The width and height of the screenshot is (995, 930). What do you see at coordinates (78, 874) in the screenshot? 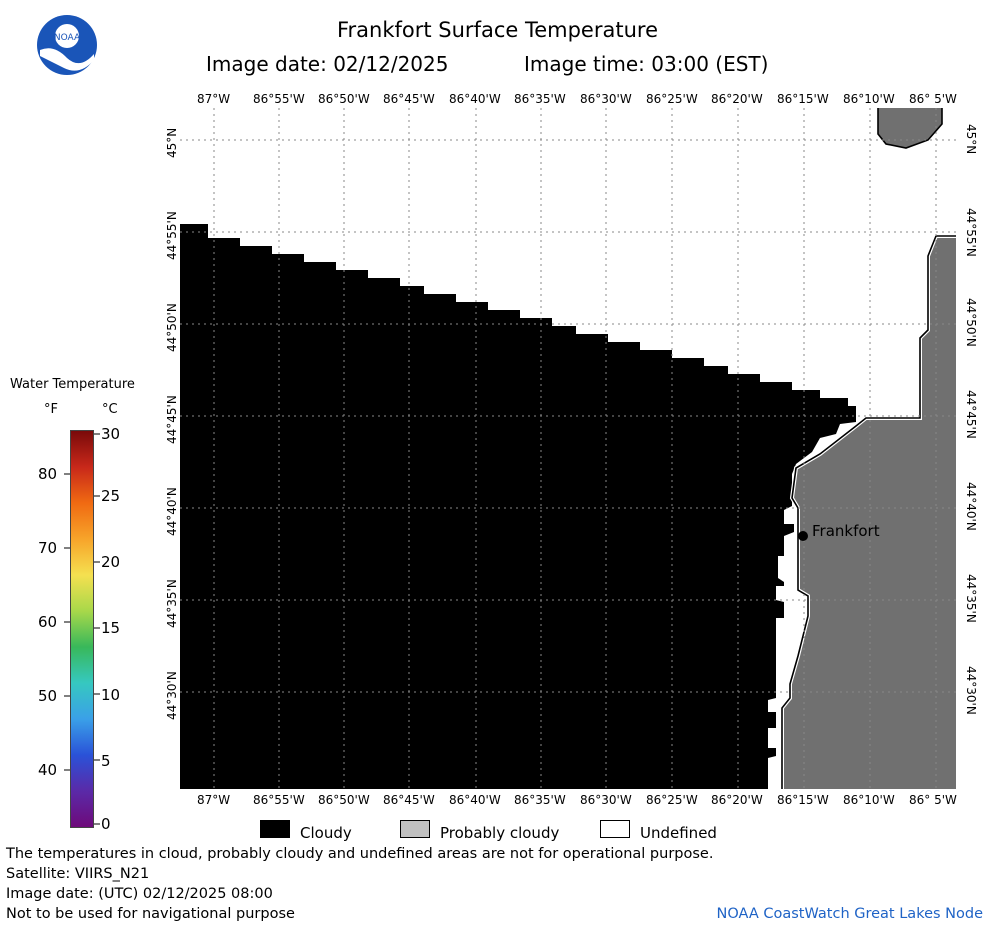
I see `satellite-info: Satellite: VIIRS_N21` at bounding box center [78, 874].